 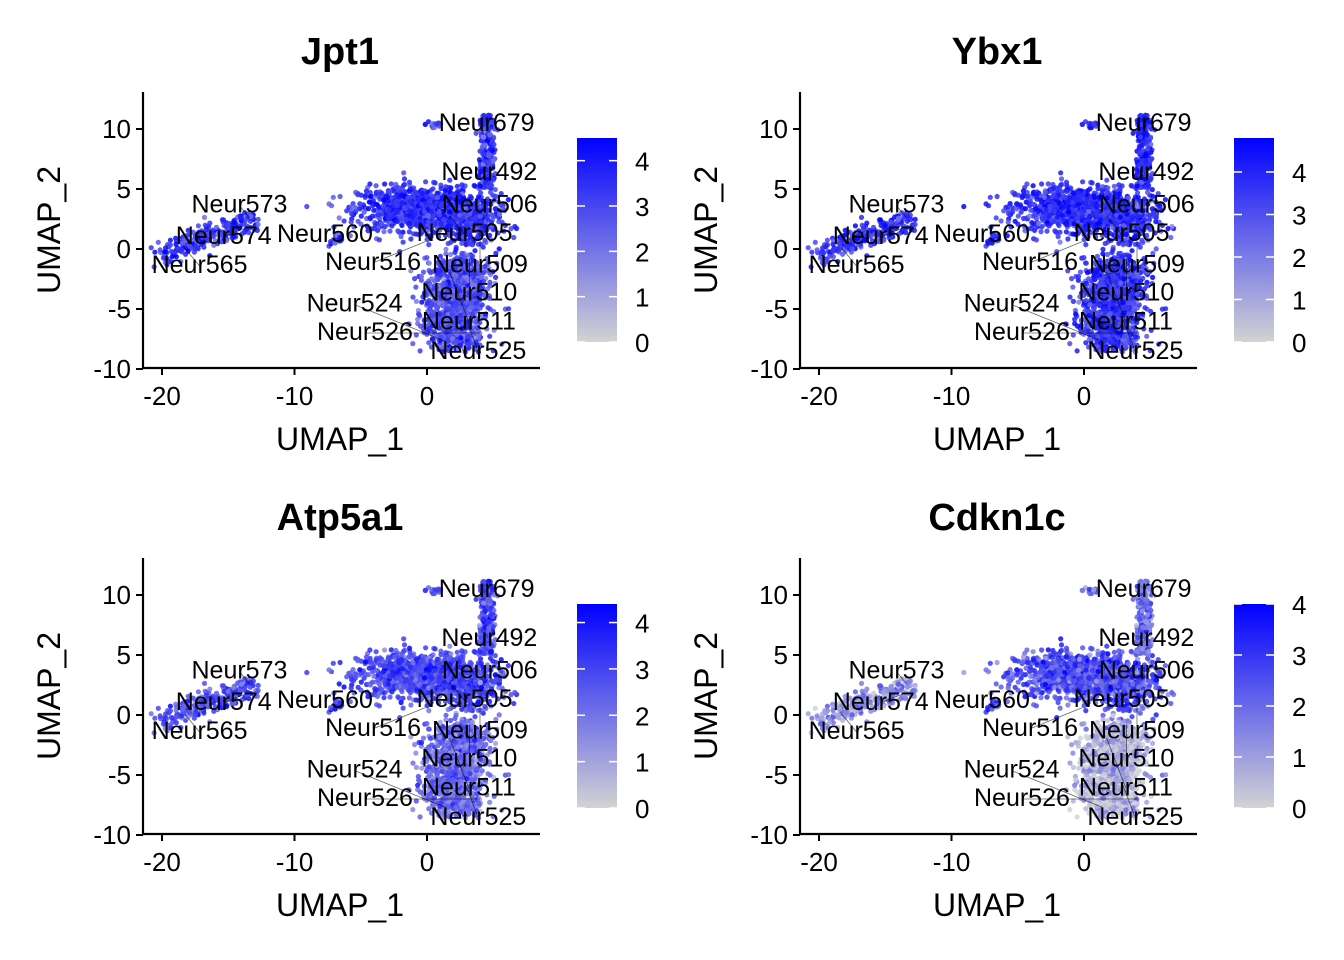 I want to click on cluster-label: Neur516, so click(x=373, y=262).